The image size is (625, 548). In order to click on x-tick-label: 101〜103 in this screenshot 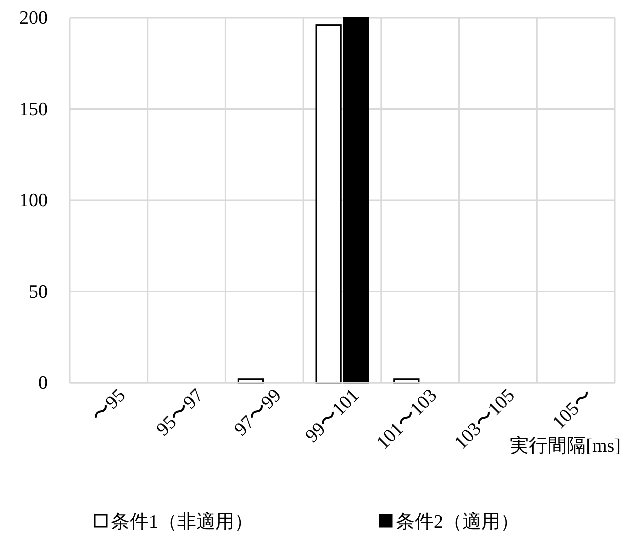, I will do `click(407, 419)`.